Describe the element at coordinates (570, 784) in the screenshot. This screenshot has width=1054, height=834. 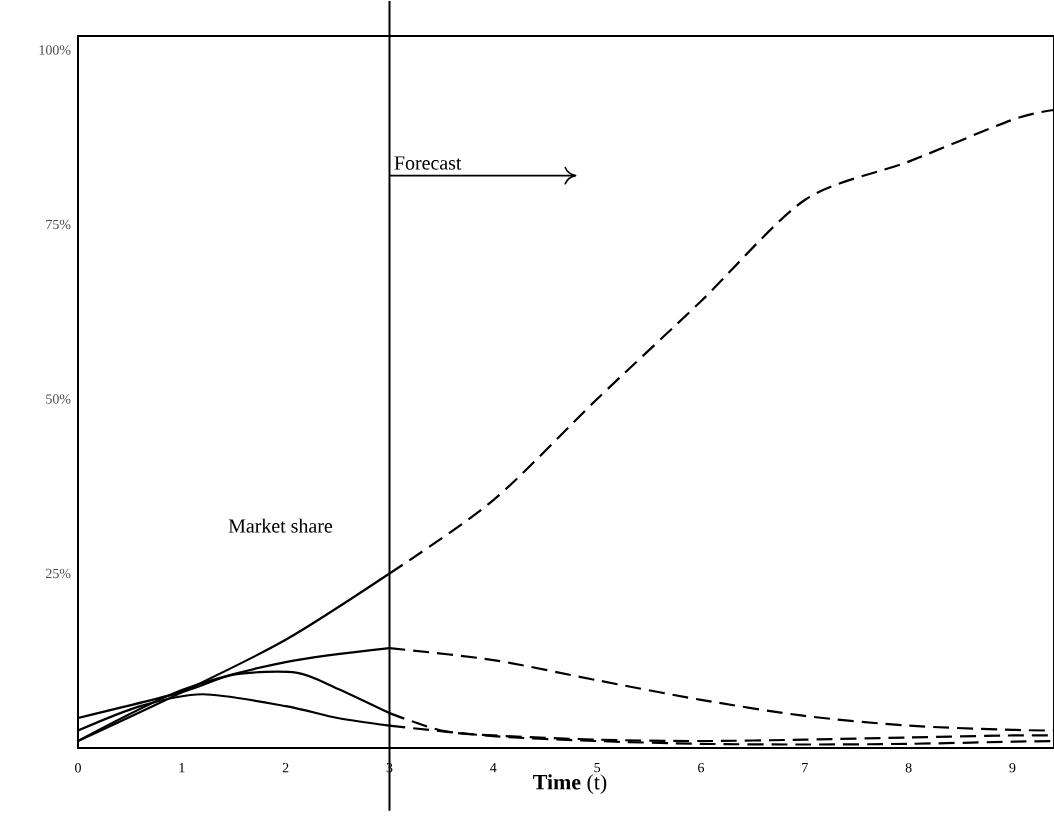
I see `x-axis-title: Time (t)` at that location.